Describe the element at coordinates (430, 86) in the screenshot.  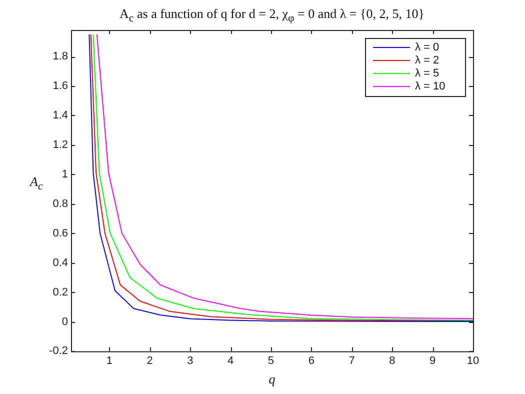
I see `legend-label: λ = 10` at that location.